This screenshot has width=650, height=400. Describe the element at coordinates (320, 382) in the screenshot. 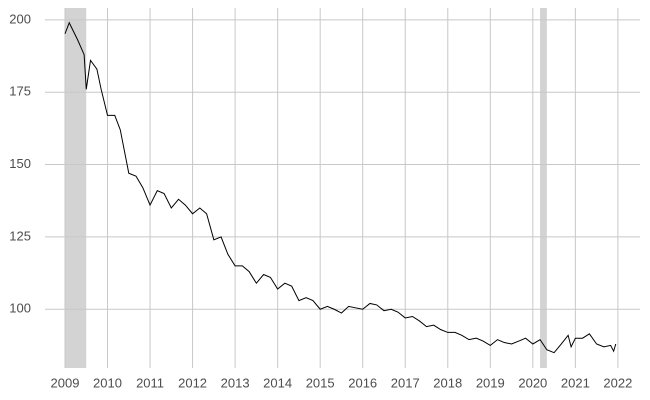

I see `x-tick-label: 2015` at that location.